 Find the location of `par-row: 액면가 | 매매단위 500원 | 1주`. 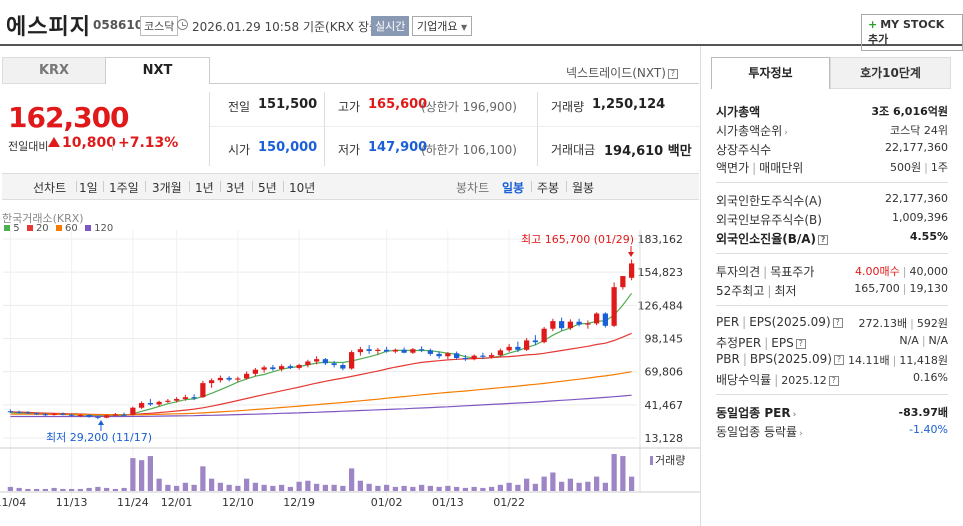

par-row: 액면가 | 매매단위 500원 | 1주 is located at coordinates (832, 168).